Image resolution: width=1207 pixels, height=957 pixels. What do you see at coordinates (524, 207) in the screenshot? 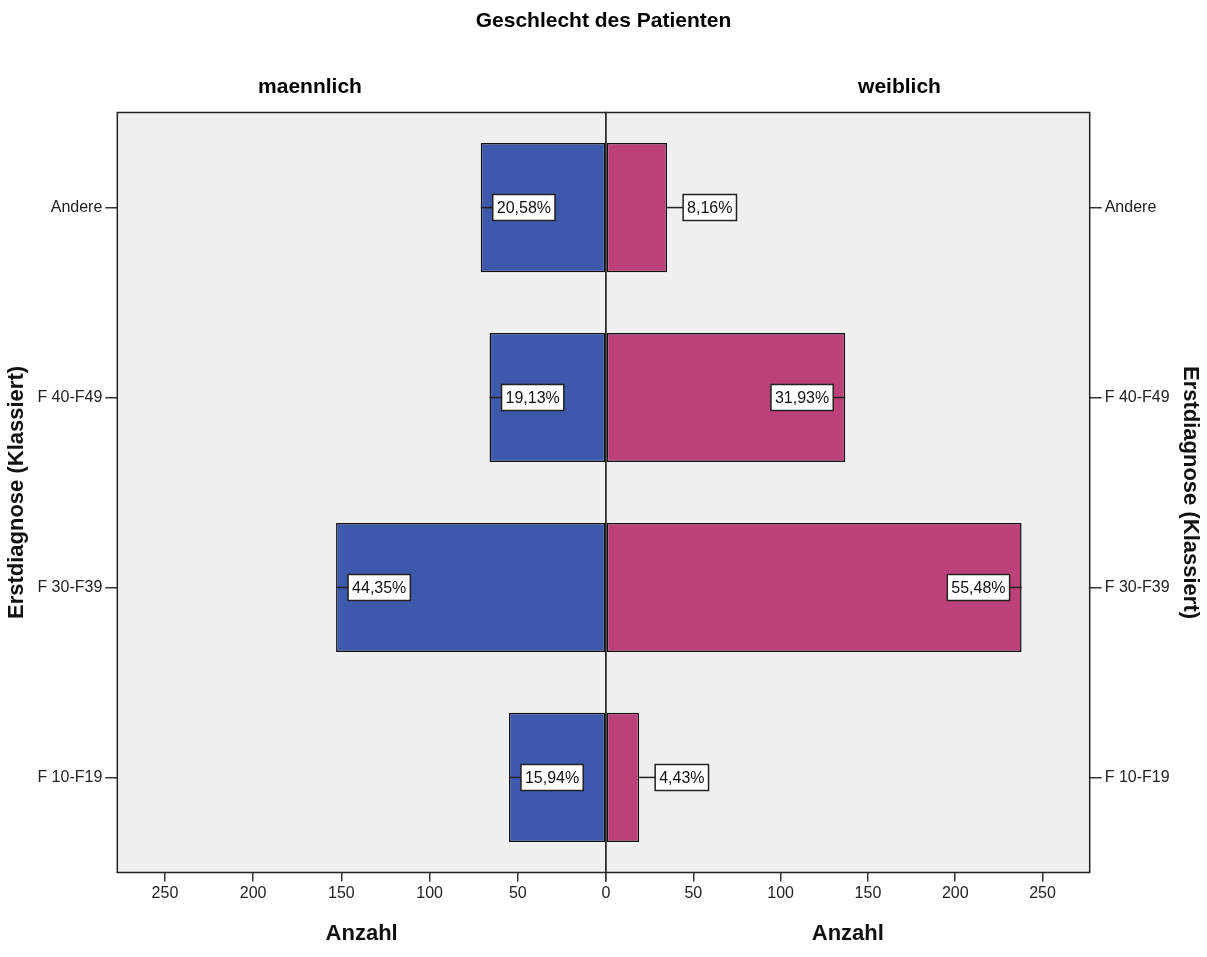
I see `annotation: 20,58%` at bounding box center [524, 207].